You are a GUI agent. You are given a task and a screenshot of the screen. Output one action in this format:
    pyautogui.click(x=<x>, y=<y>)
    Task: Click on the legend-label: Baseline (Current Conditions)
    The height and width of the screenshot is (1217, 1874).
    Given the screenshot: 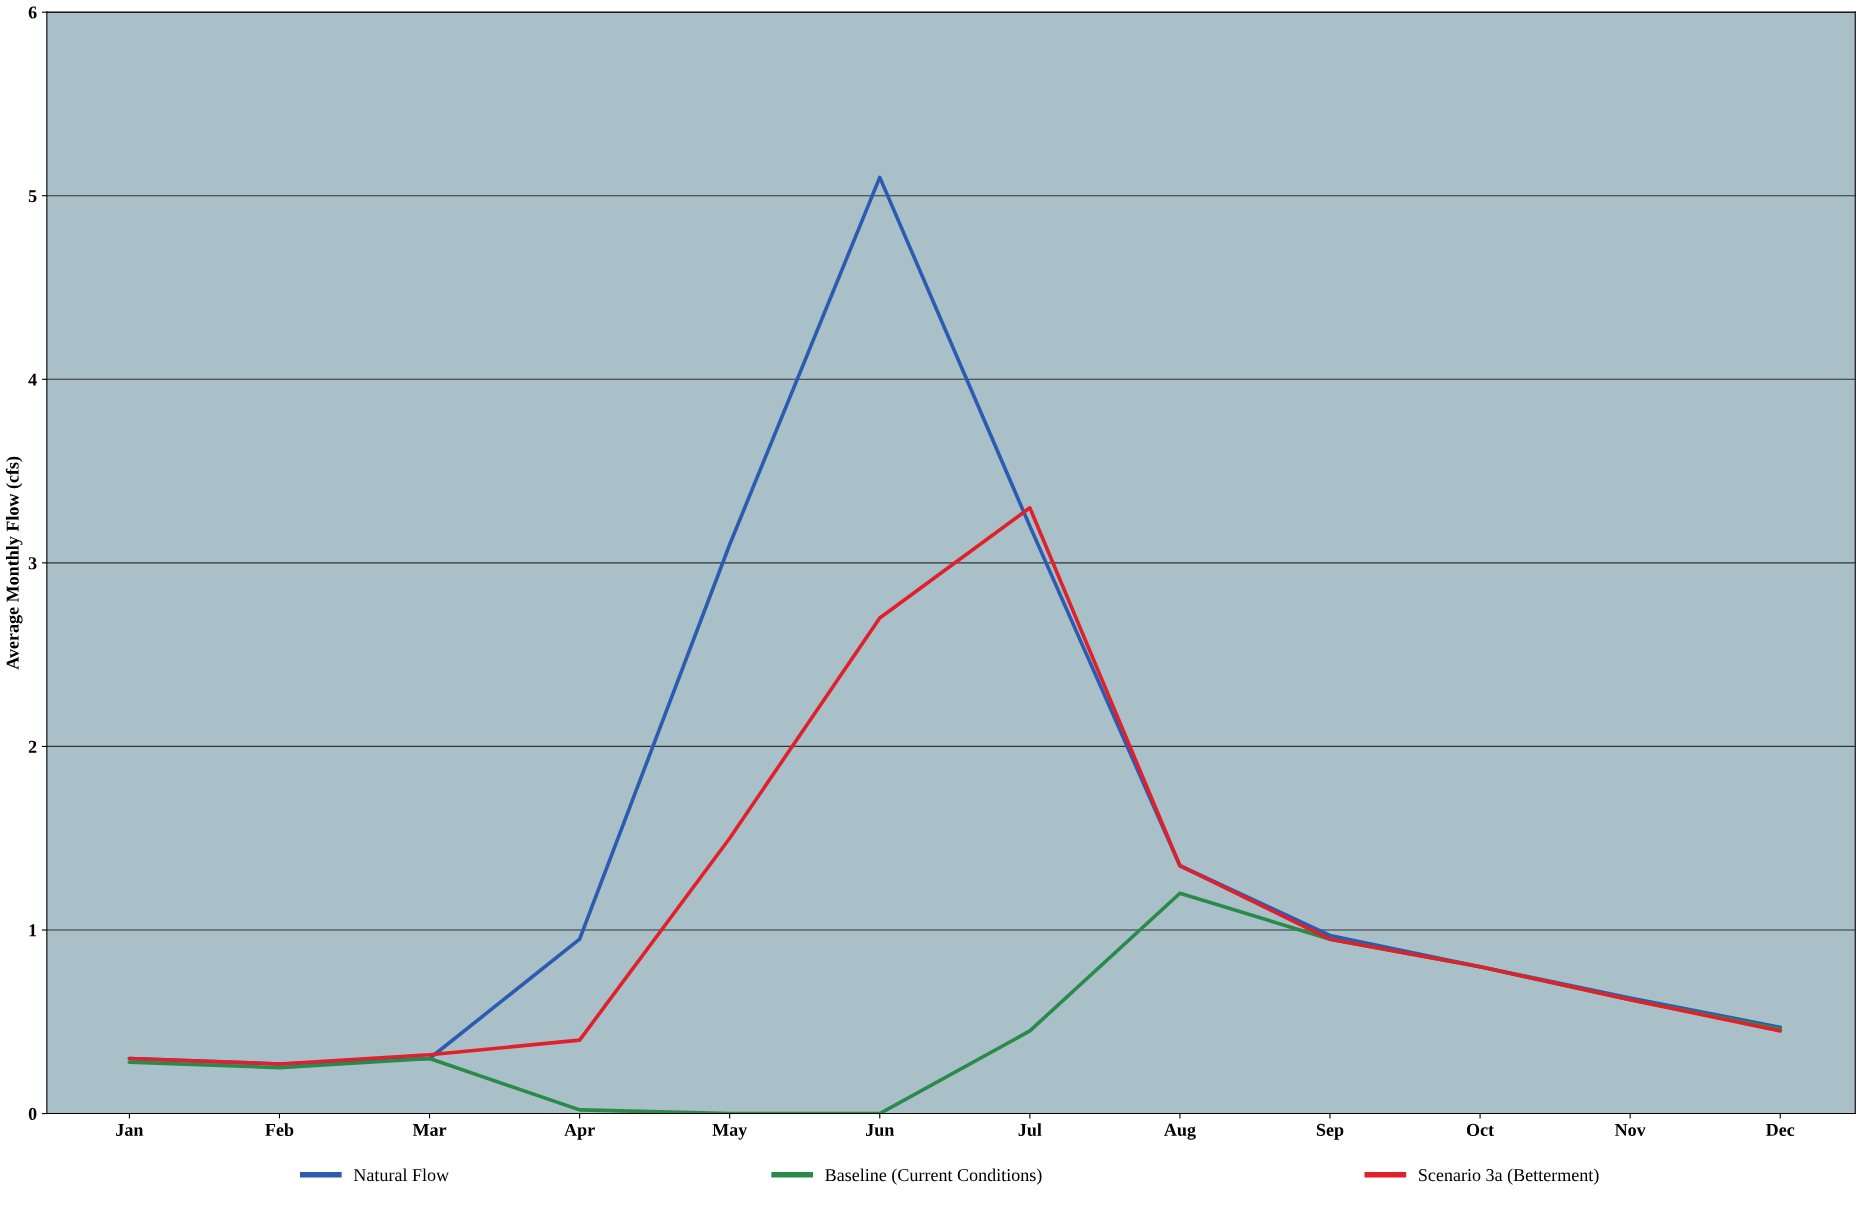 What is the action you would take?
    pyautogui.click(x=933, y=1176)
    